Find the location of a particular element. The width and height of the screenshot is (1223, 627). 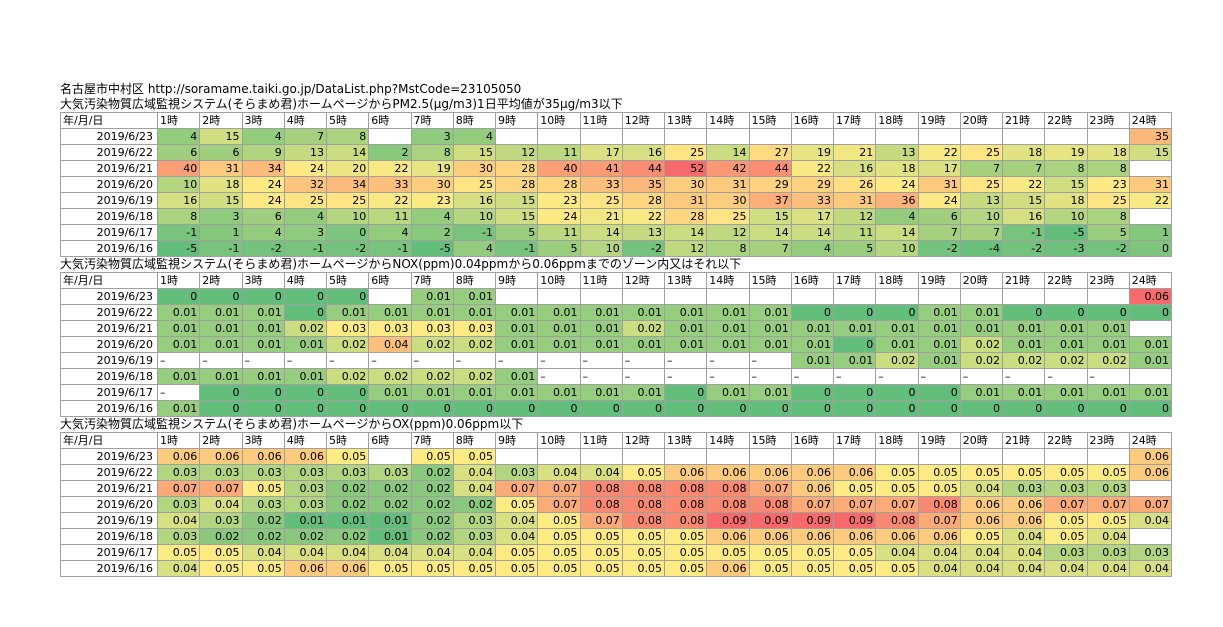

value-cell: 23 is located at coordinates (432, 200).